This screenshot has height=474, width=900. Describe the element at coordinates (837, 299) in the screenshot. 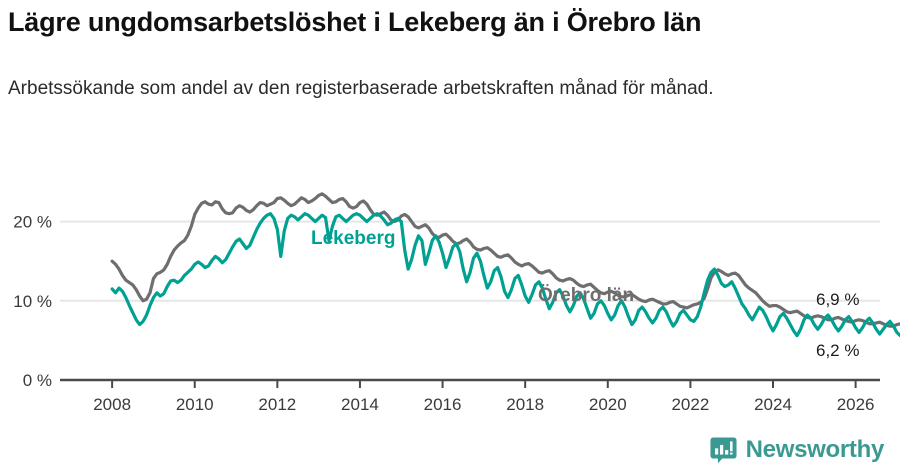

I see `end-value-orebro-lan: 6,9 %` at that location.